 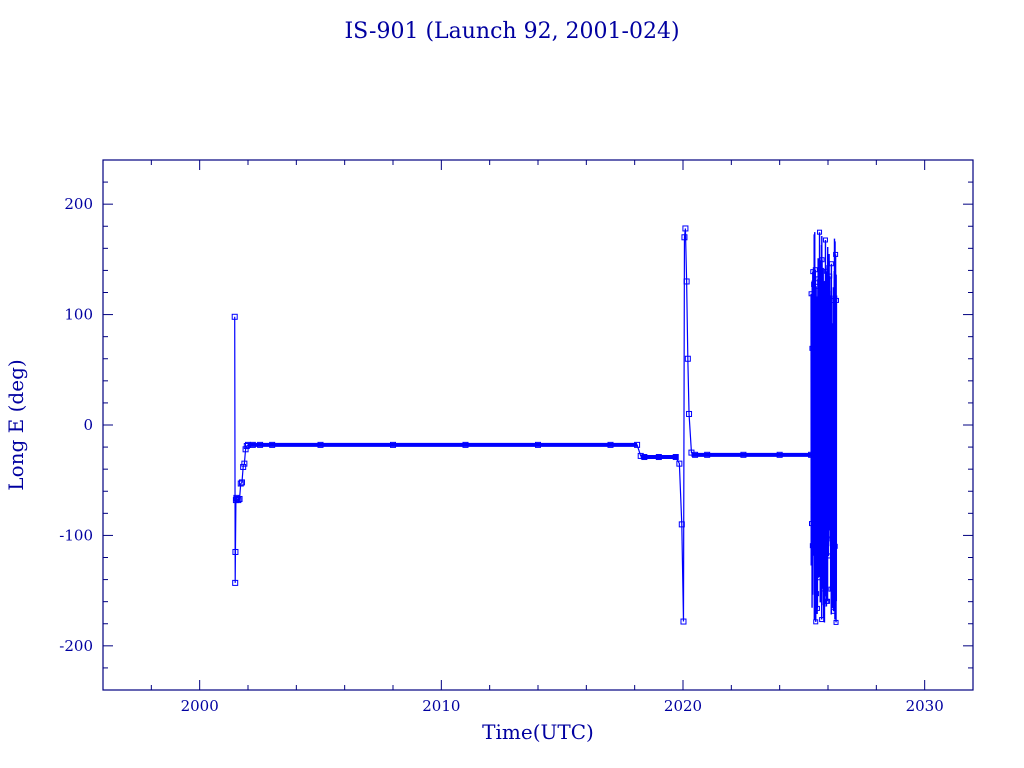 What do you see at coordinates (78, 315) in the screenshot?
I see `y-tick-label: 100` at bounding box center [78, 315].